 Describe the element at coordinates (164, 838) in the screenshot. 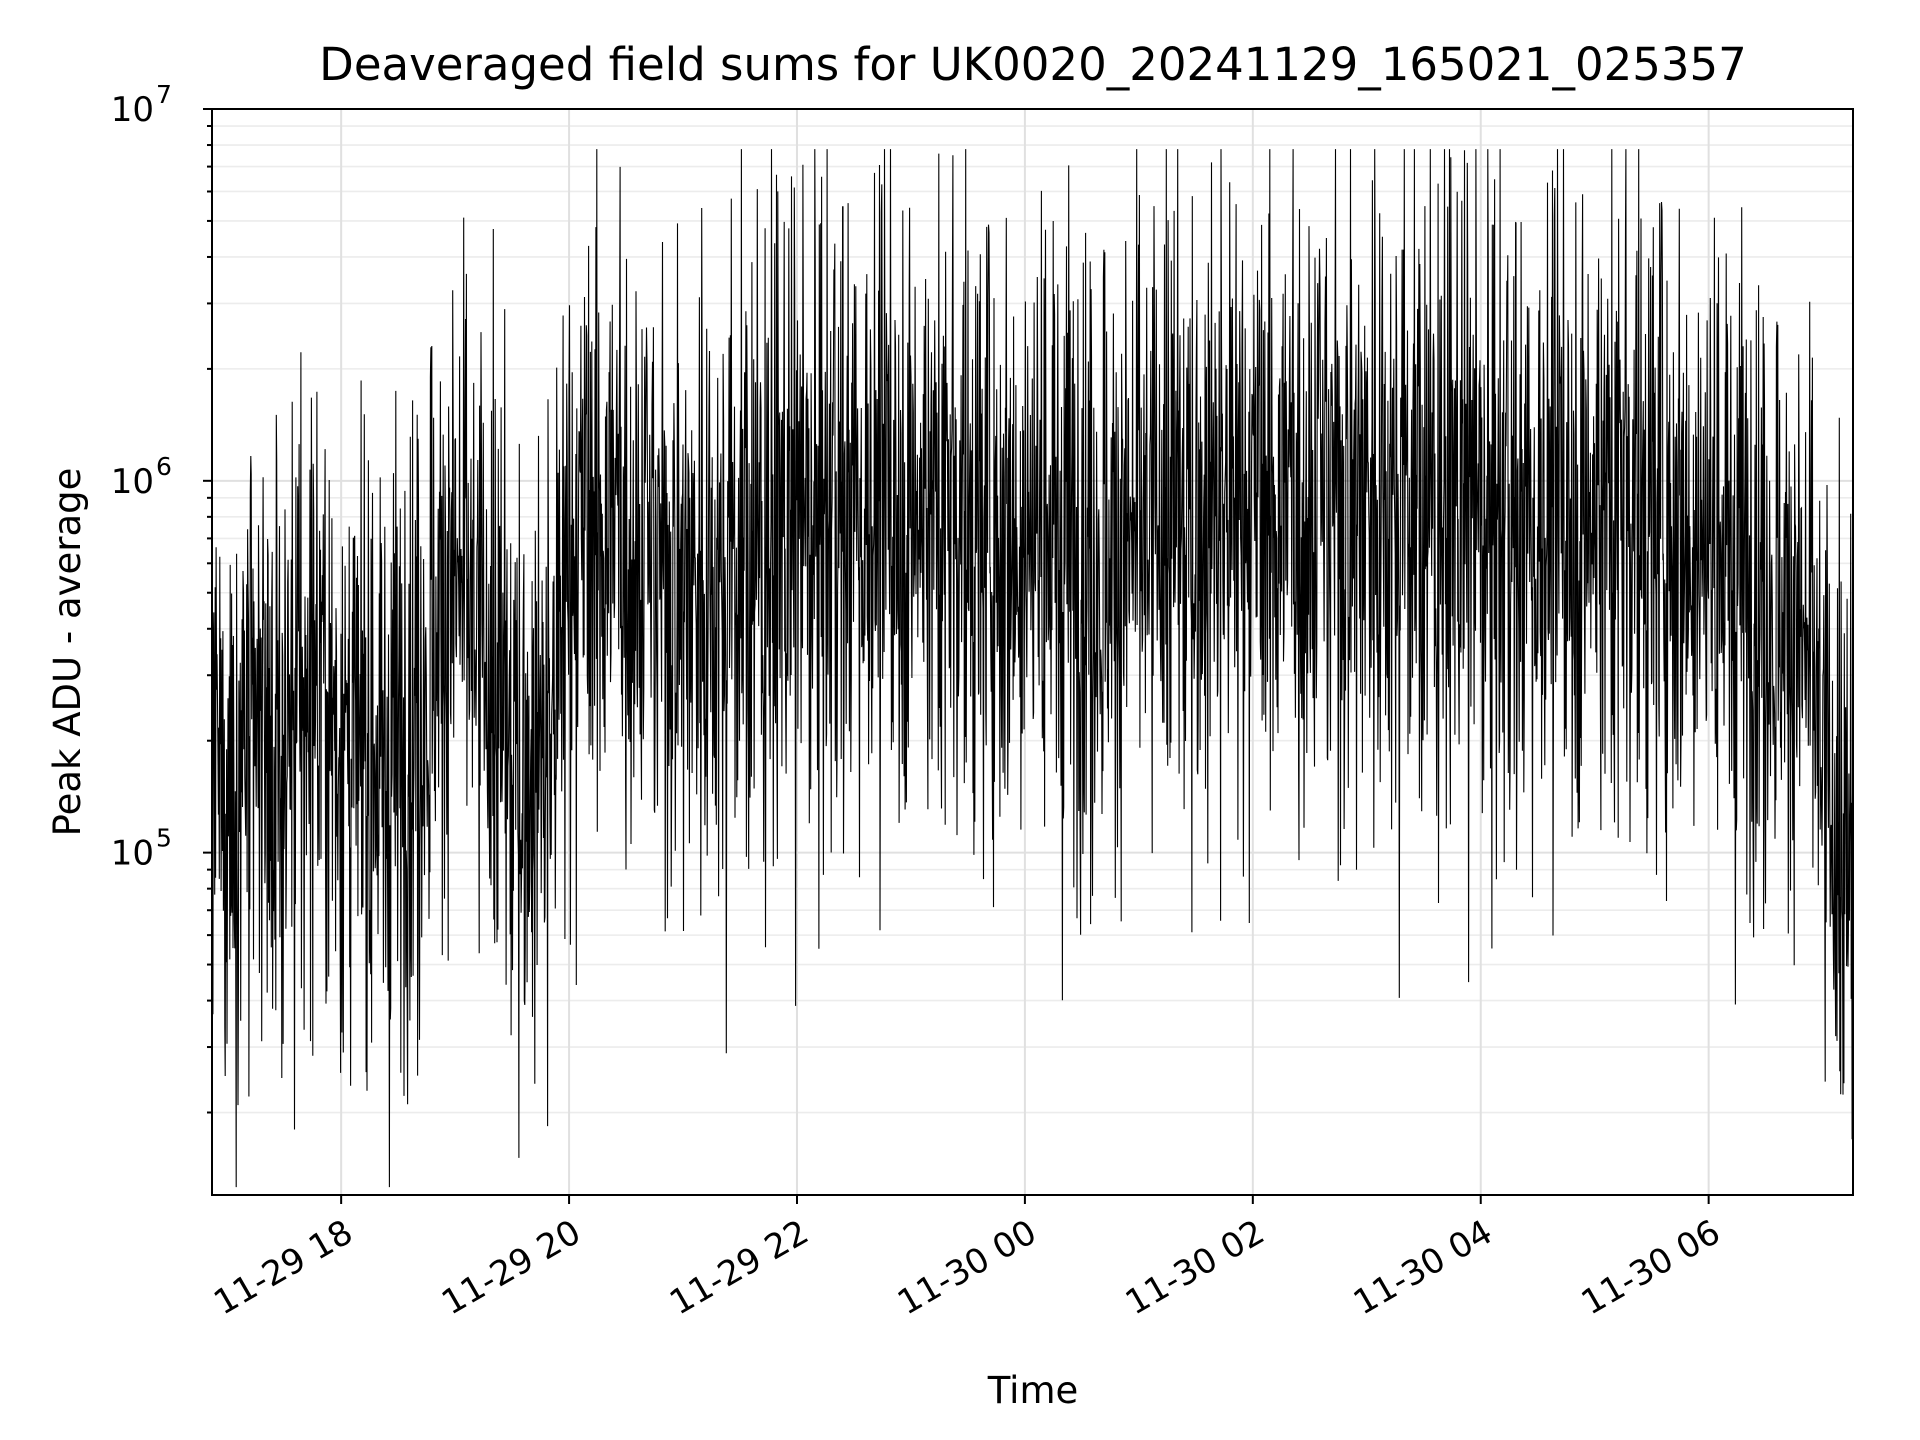

I see `y-tick-label-exponent: 5` at that location.